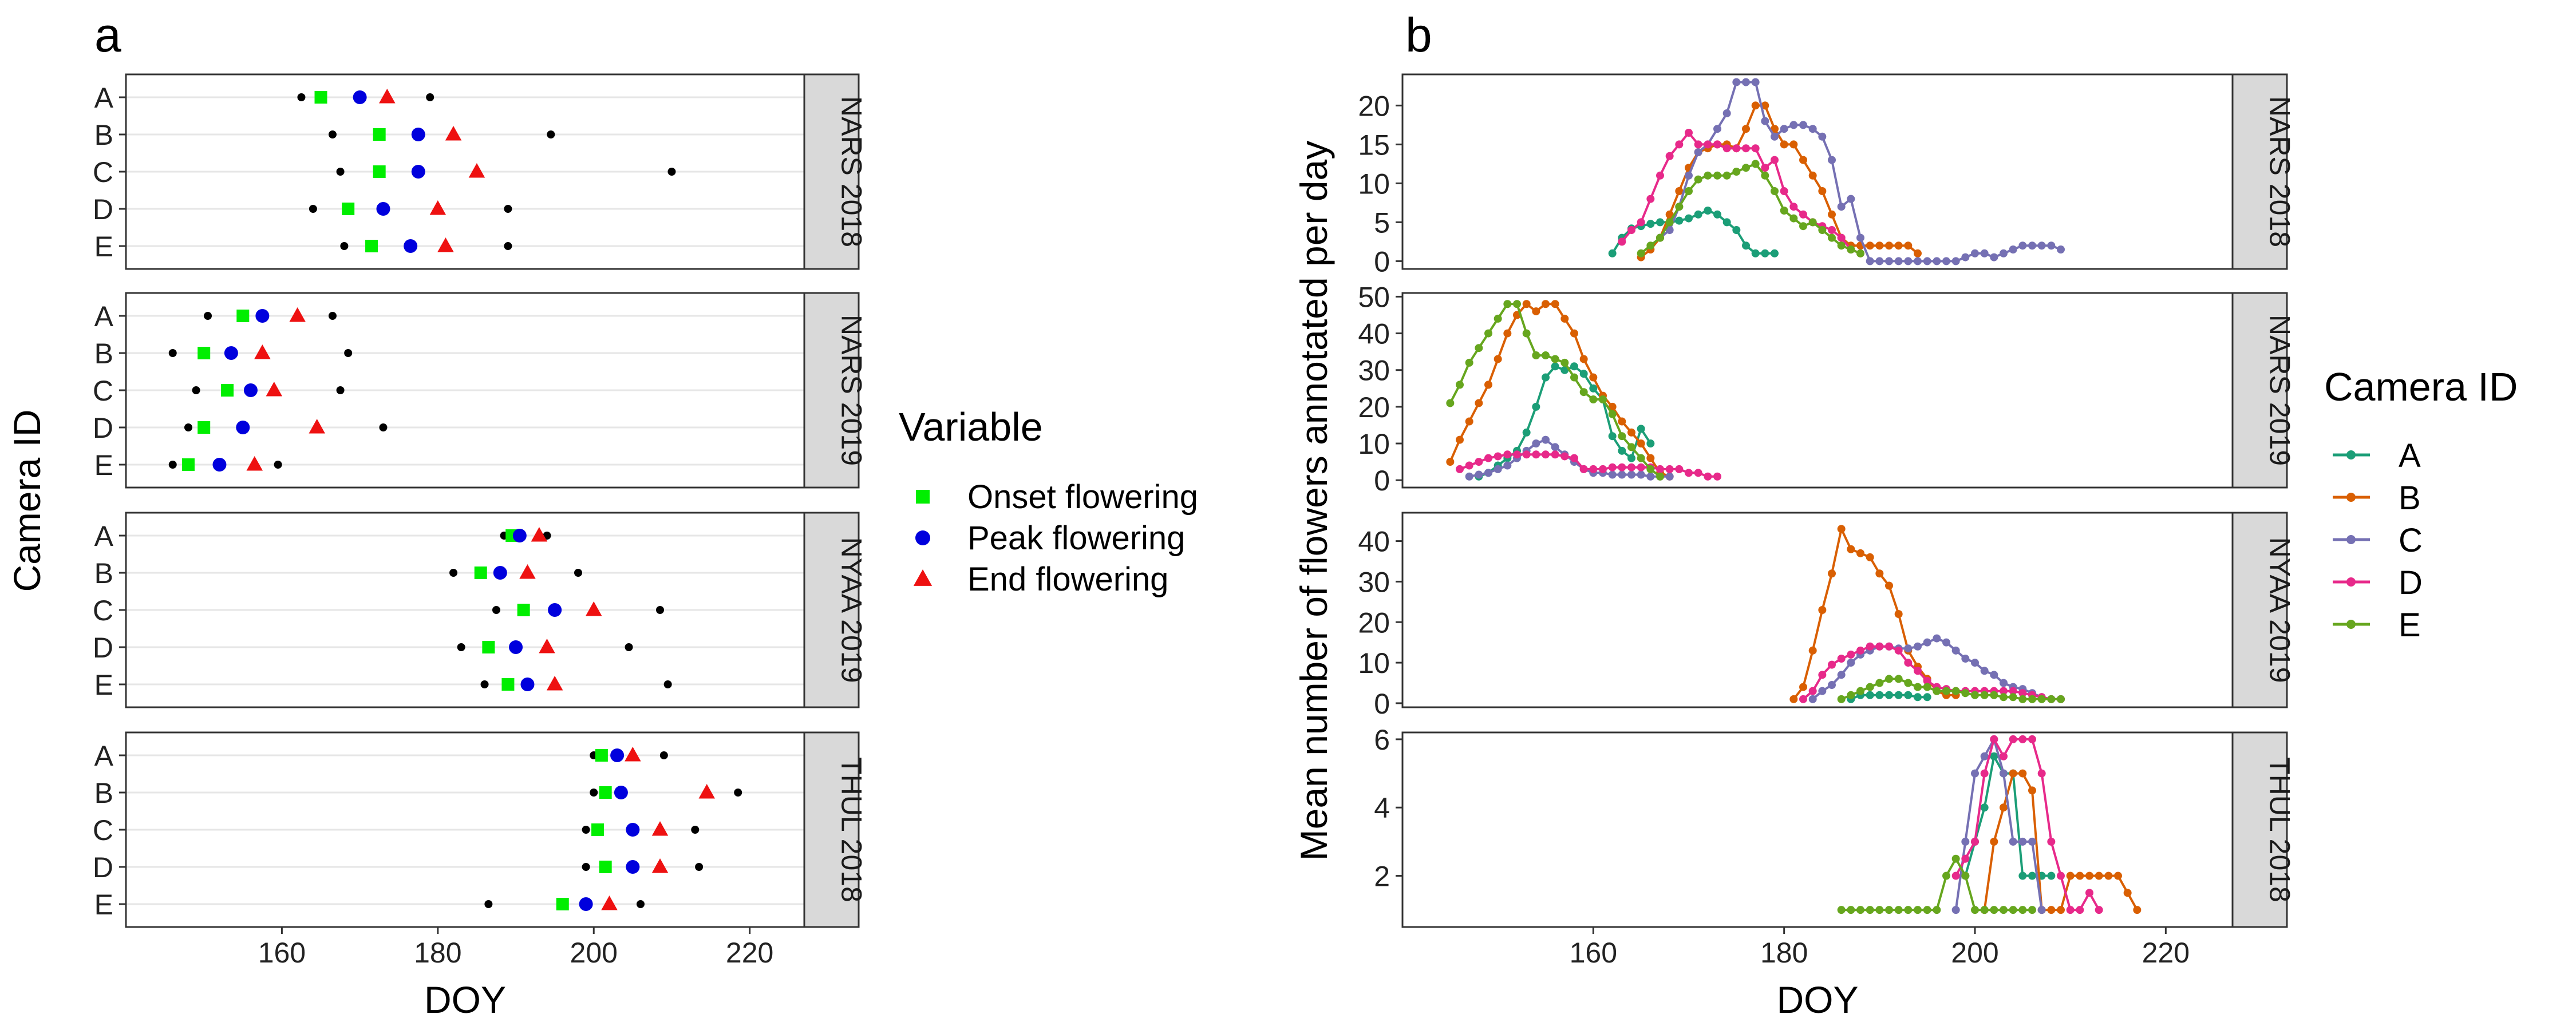 The width and height of the screenshot is (2576, 1030). I want to click on legend-key-point-A, so click(2351, 454).